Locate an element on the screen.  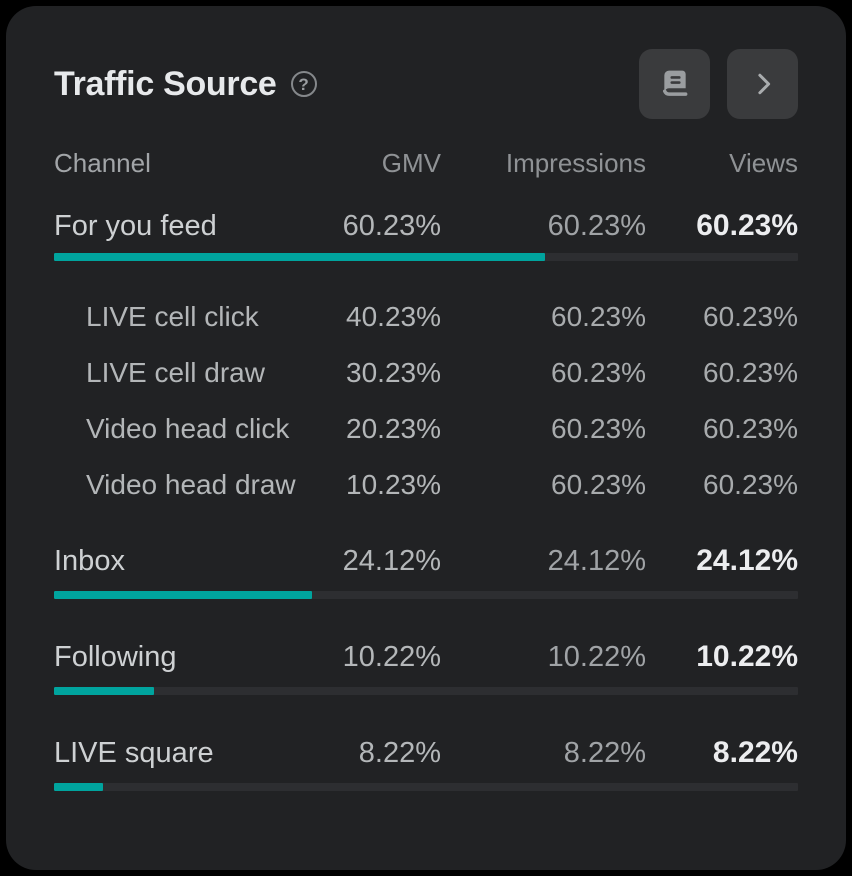
table-row-for-you-feed: For you feed 60.23% 60.23% 60.23% is located at coordinates (426, 226).